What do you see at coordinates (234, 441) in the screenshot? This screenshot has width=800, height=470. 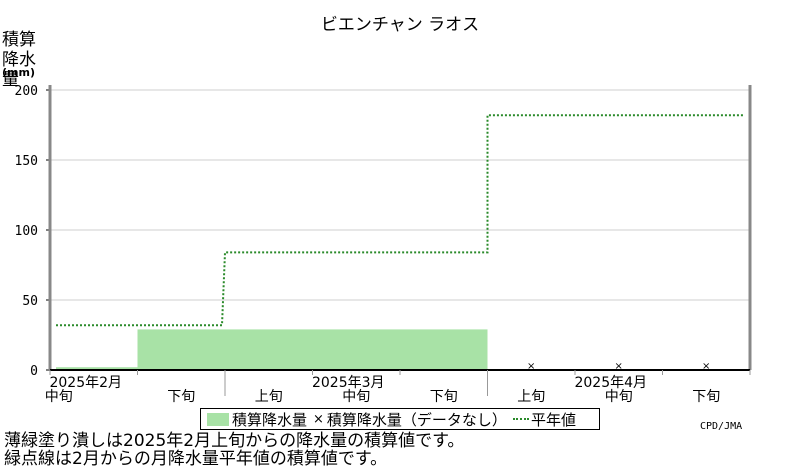 I see `footnote-fill: 薄緑塗り潰しは2025年2月上旬からの降水量の積算値です。` at bounding box center [234, 441].